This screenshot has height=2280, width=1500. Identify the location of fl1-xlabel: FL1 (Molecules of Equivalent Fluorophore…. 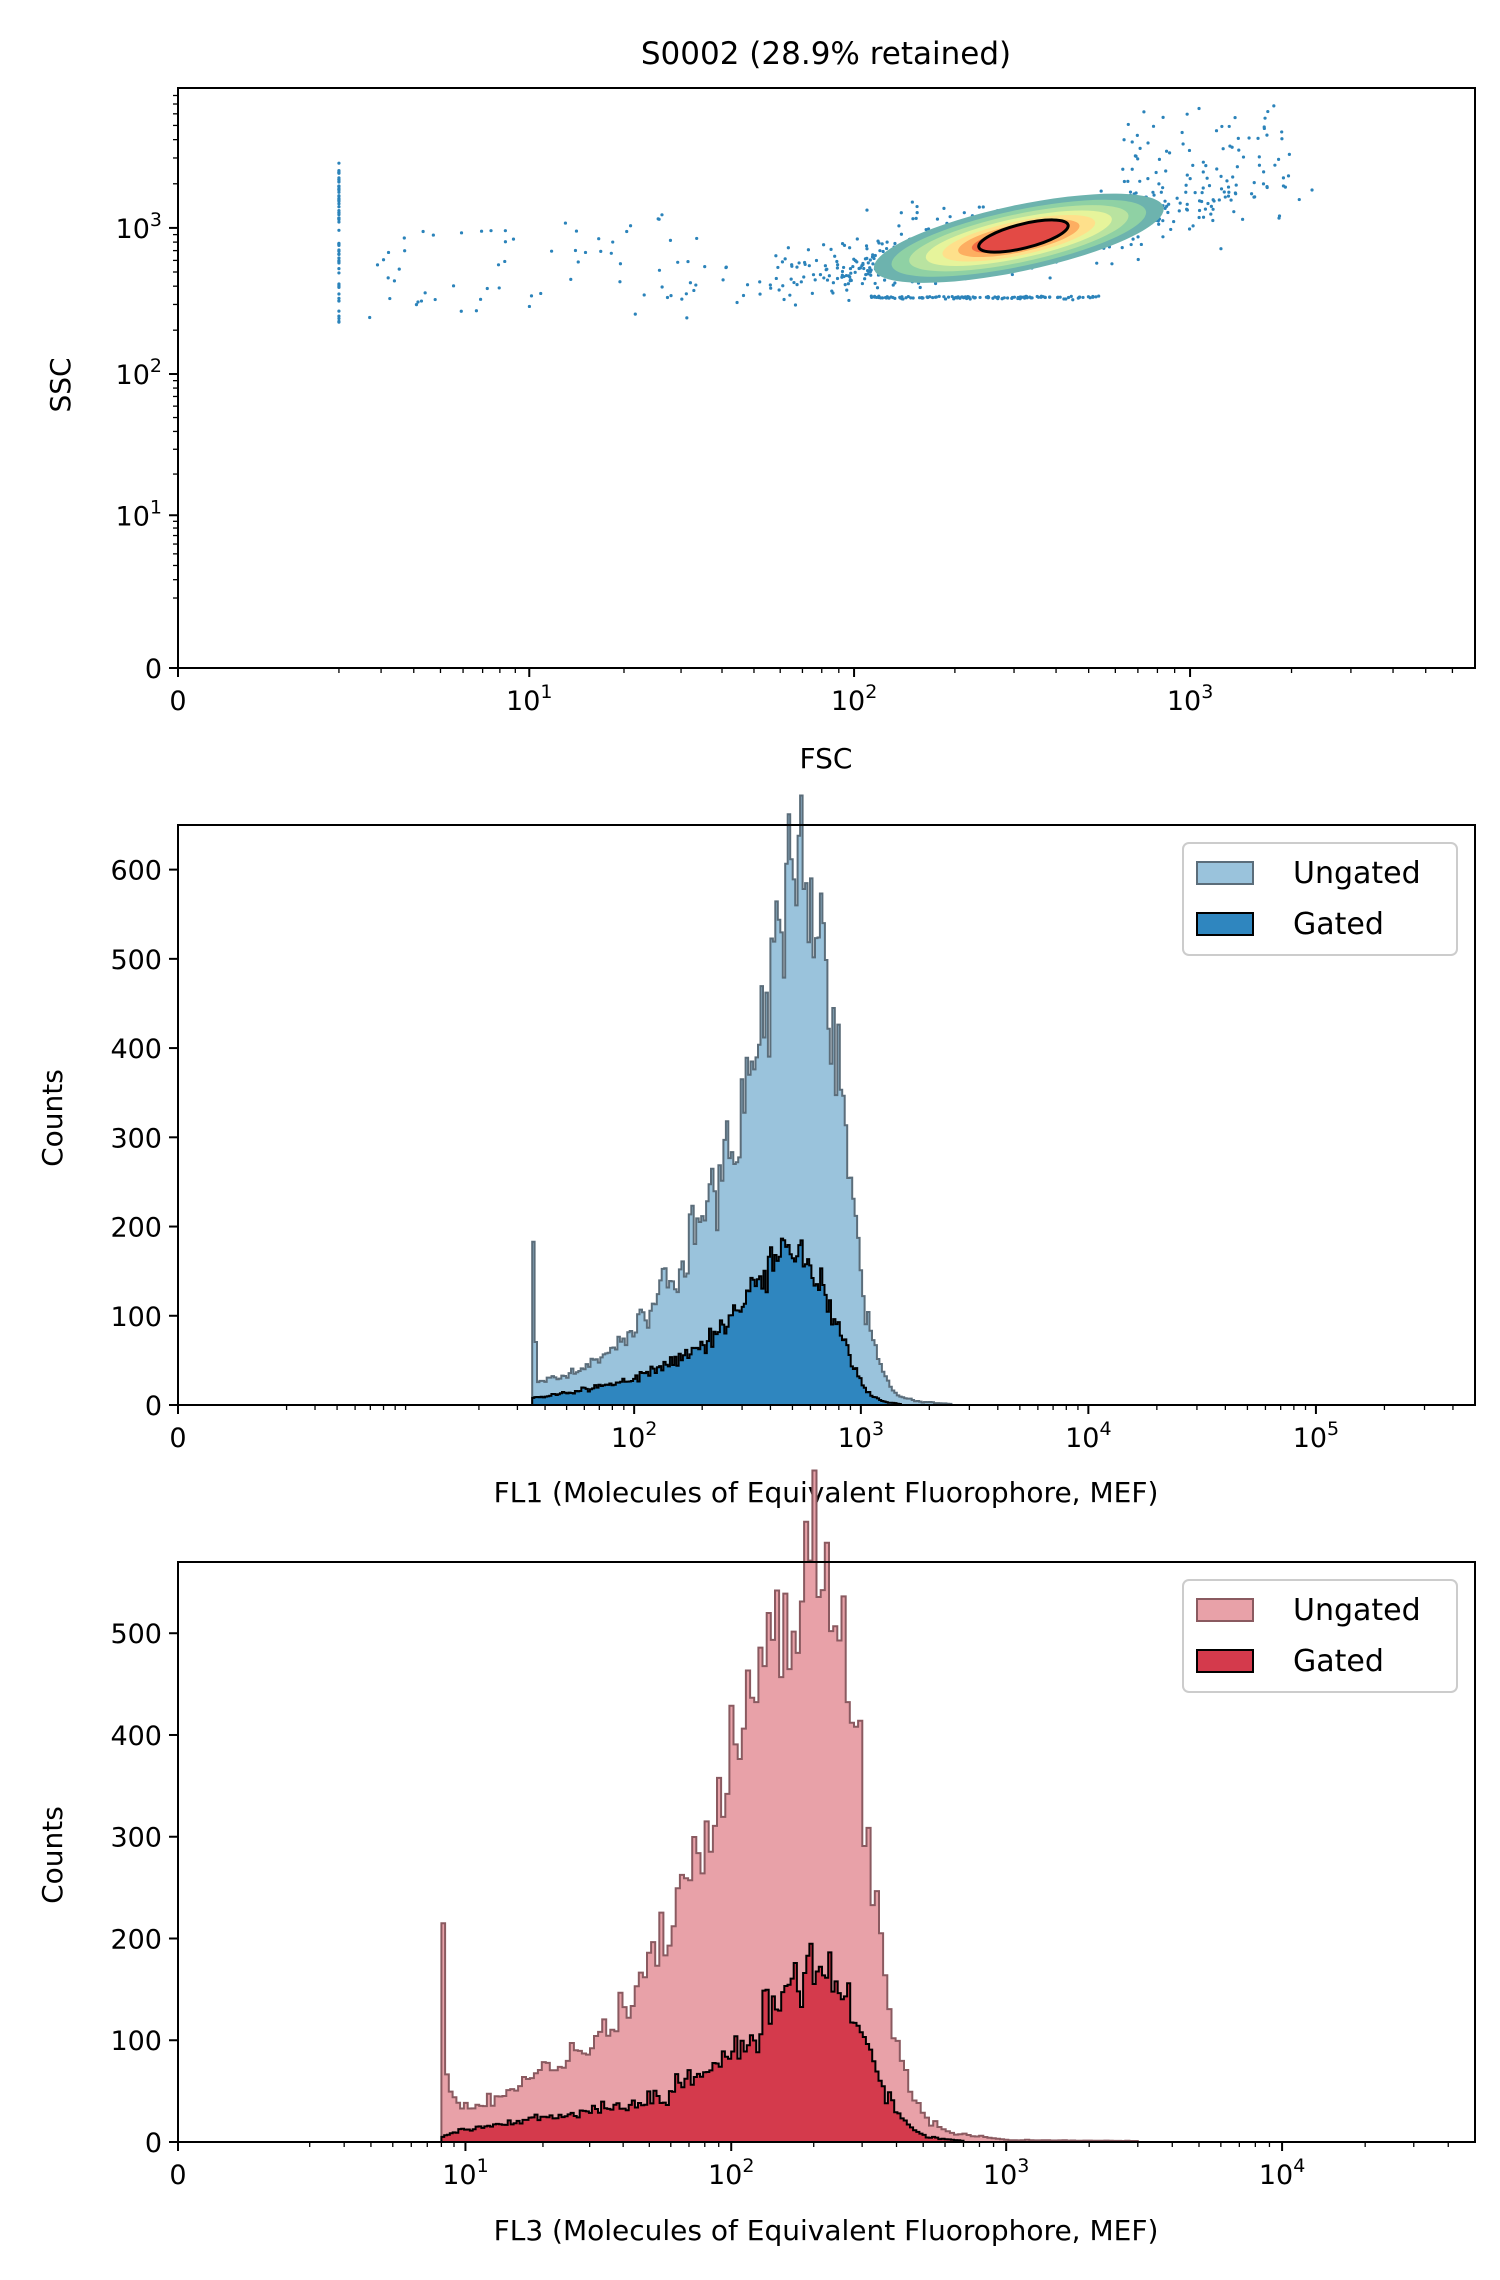
(826, 1492).